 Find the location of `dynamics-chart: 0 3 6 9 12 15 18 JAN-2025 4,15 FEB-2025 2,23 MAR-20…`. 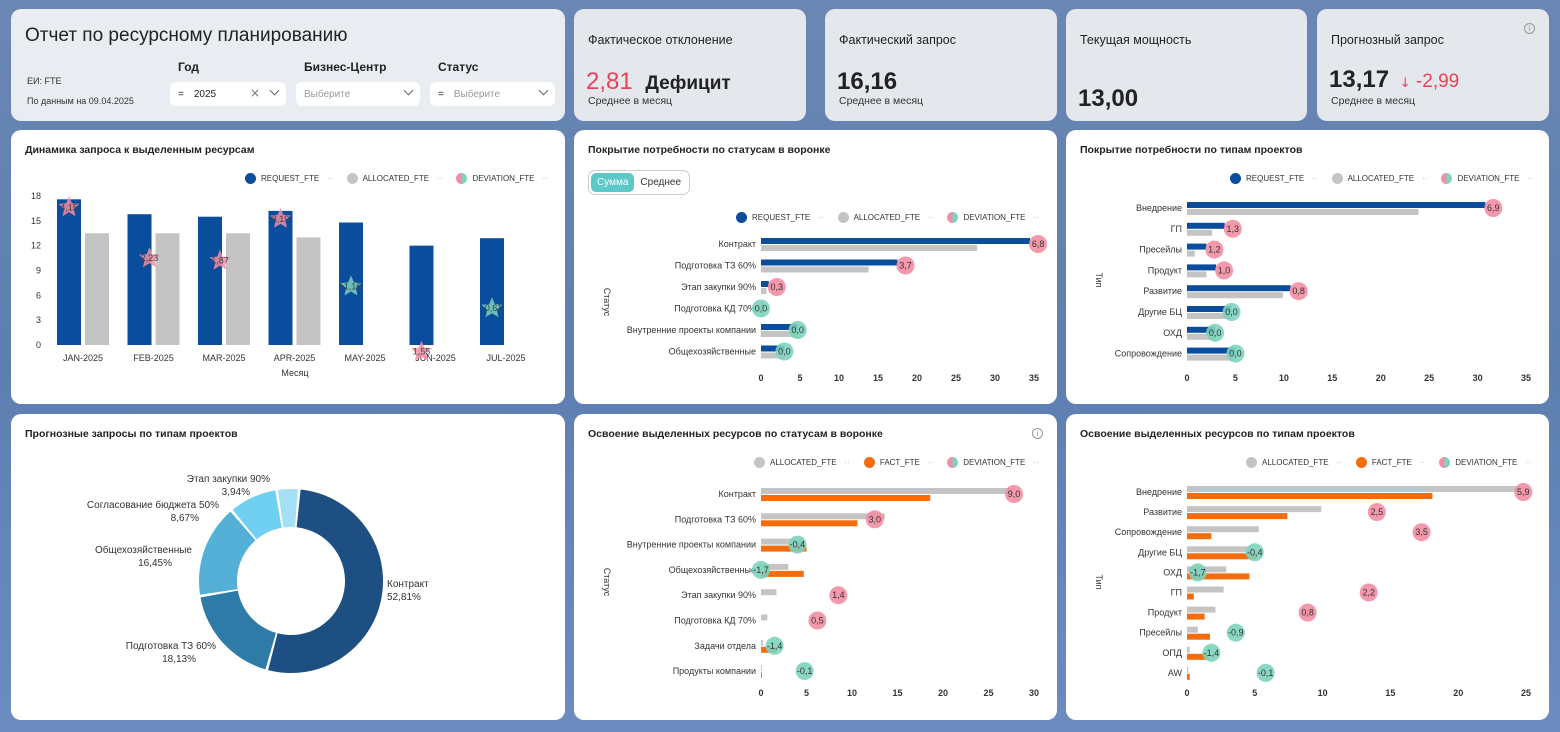

dynamics-chart: 0 3 6 9 12 15 18 JAN-2025 4,15 FEB-2025 2,23 MAR-20… is located at coordinates (278, 284).